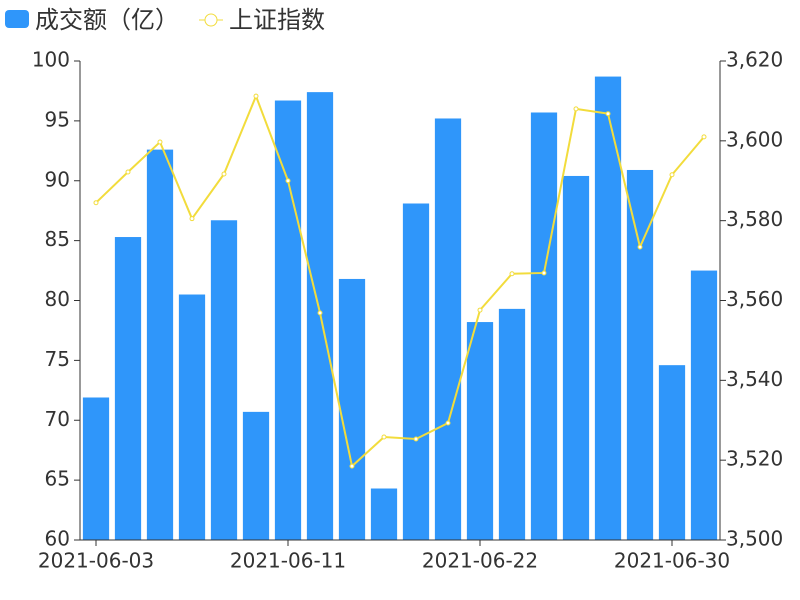 The width and height of the screenshot is (800, 600). I want to click on y-tick-label: 80, so click(57, 299).